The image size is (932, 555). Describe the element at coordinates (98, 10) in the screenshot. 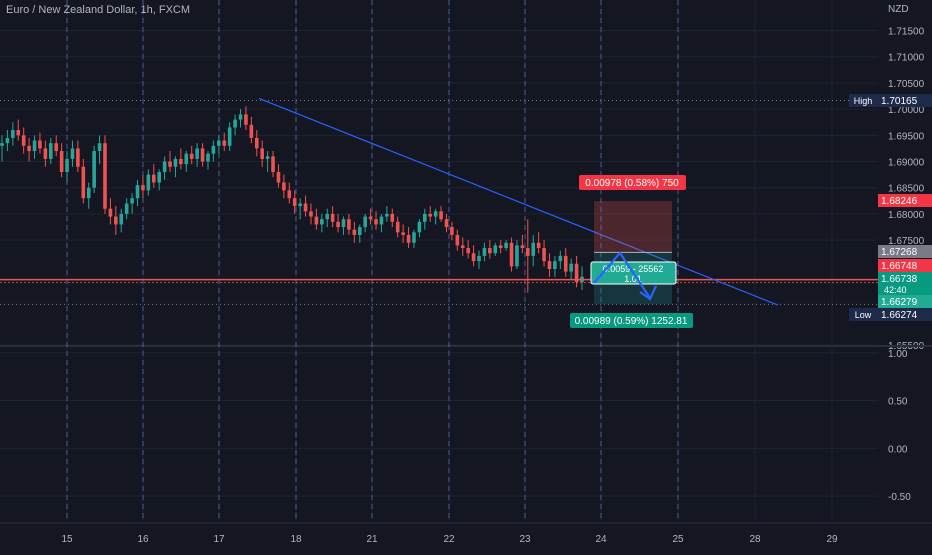

I see `symbol-title: Euro / New Zealand Dollar, 1h, FXCM` at that location.